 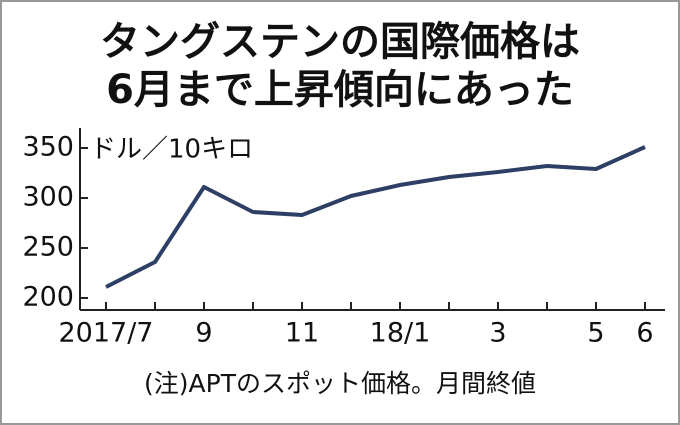 What do you see at coordinates (340, 90) in the screenshot?
I see `chart-subtitle: 6月まで上昇傾向にあった` at bounding box center [340, 90].